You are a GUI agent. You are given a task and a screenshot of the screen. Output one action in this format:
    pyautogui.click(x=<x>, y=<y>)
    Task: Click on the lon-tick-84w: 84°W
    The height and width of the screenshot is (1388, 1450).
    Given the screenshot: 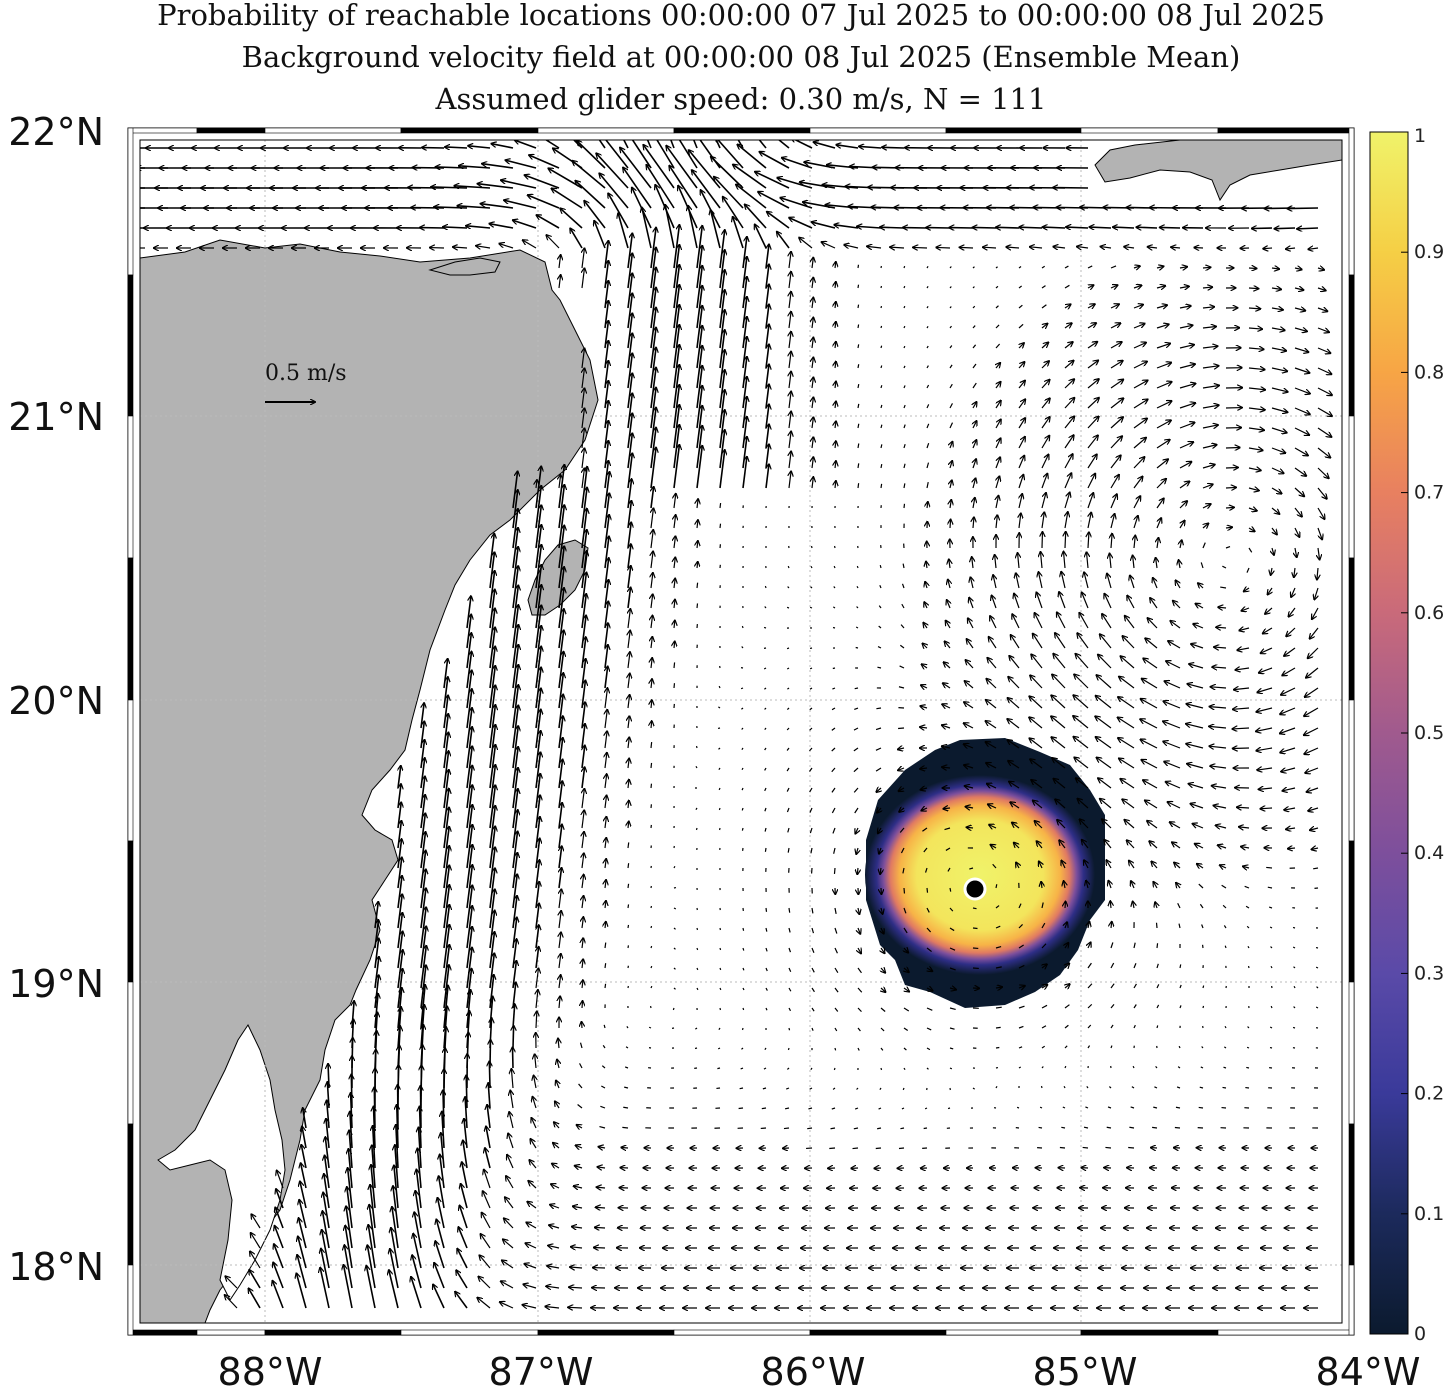 What is the action you would take?
    pyautogui.click(x=1368, y=1369)
    